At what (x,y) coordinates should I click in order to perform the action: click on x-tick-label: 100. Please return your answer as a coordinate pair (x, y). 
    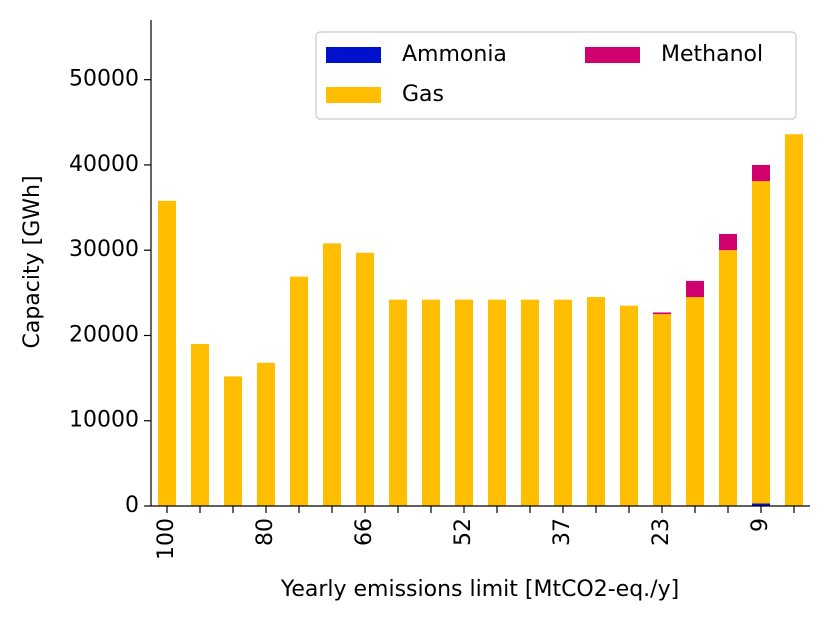
    Looking at the image, I should click on (166, 539).